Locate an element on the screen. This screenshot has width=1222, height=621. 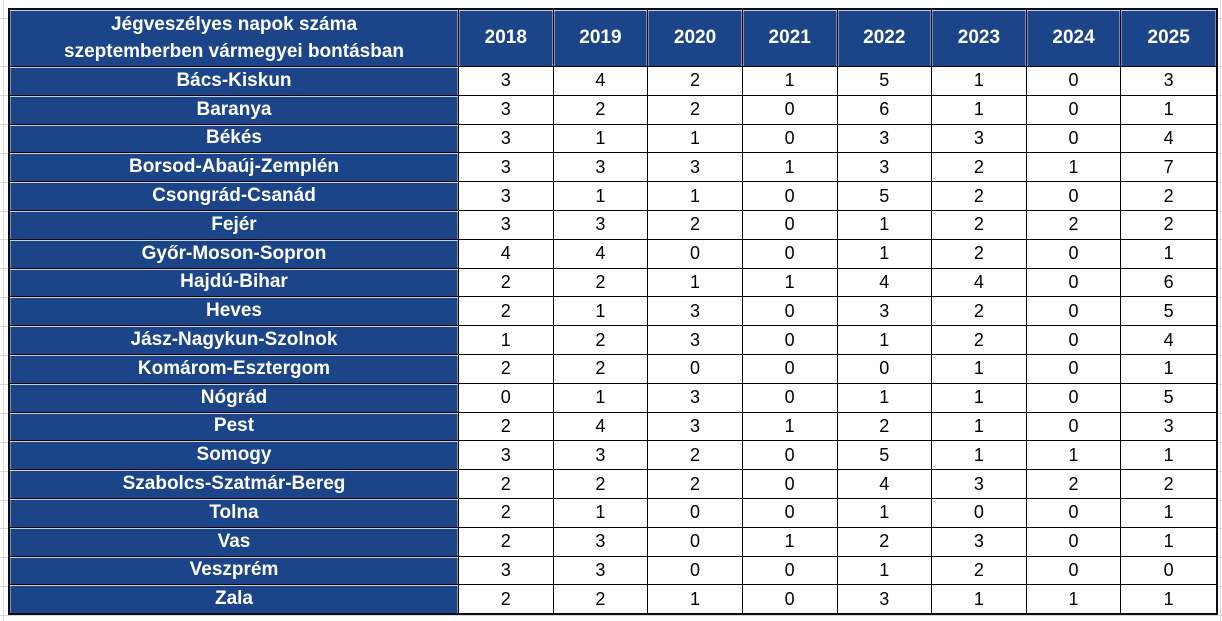
county-cell: Jász-Nagykun-Szolnok is located at coordinates (234, 340).